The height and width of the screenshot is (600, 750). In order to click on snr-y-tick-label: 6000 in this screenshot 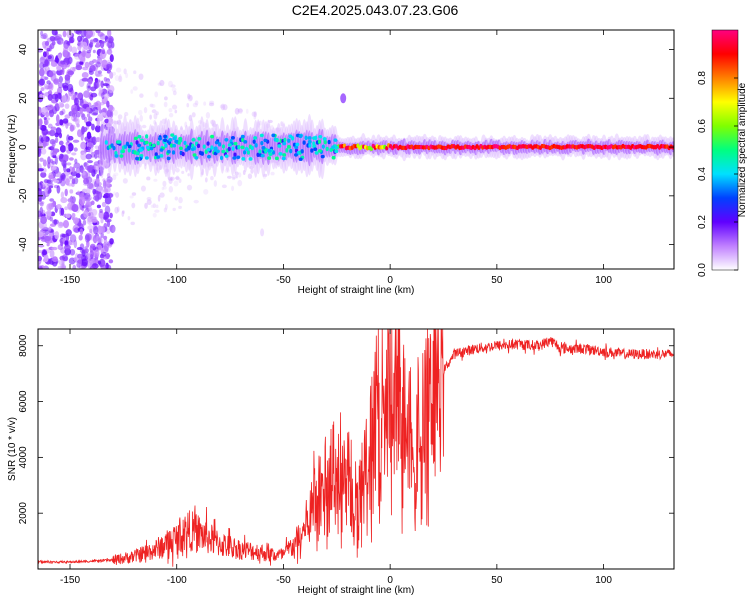, I will do `click(23, 401)`.